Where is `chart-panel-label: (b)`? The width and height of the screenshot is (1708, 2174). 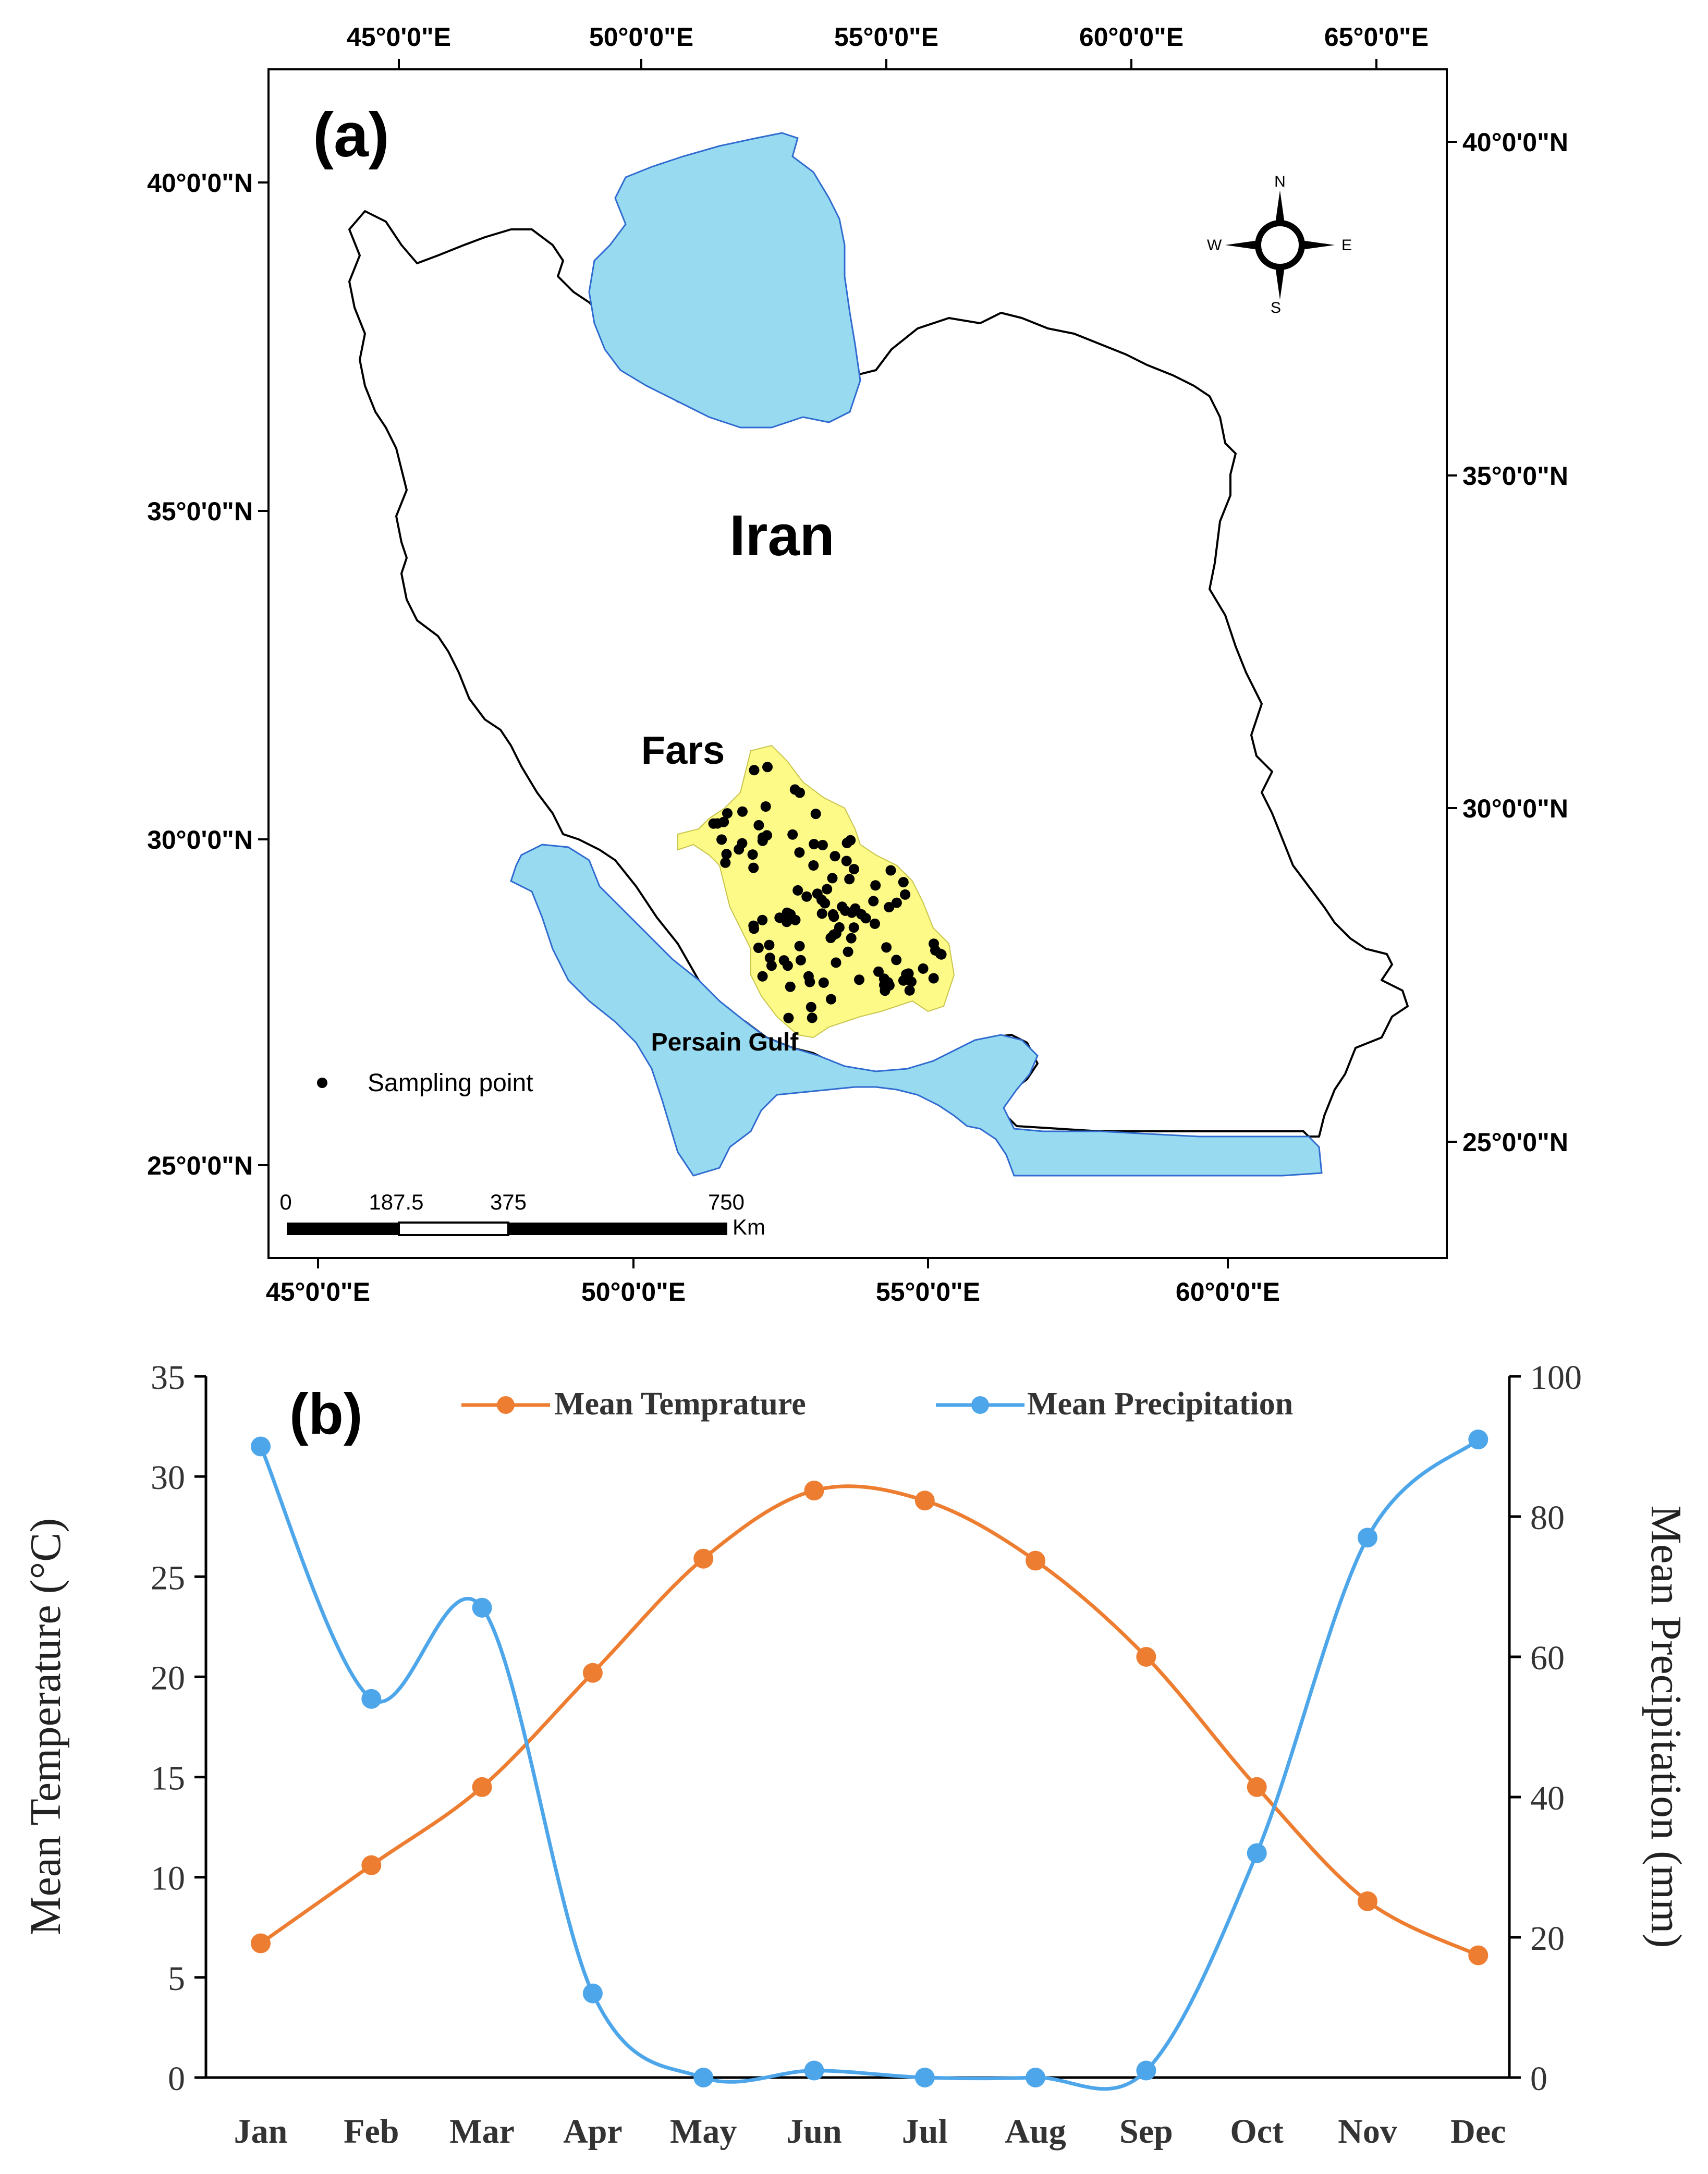 chart-panel-label: (b) is located at coordinates (325, 1414).